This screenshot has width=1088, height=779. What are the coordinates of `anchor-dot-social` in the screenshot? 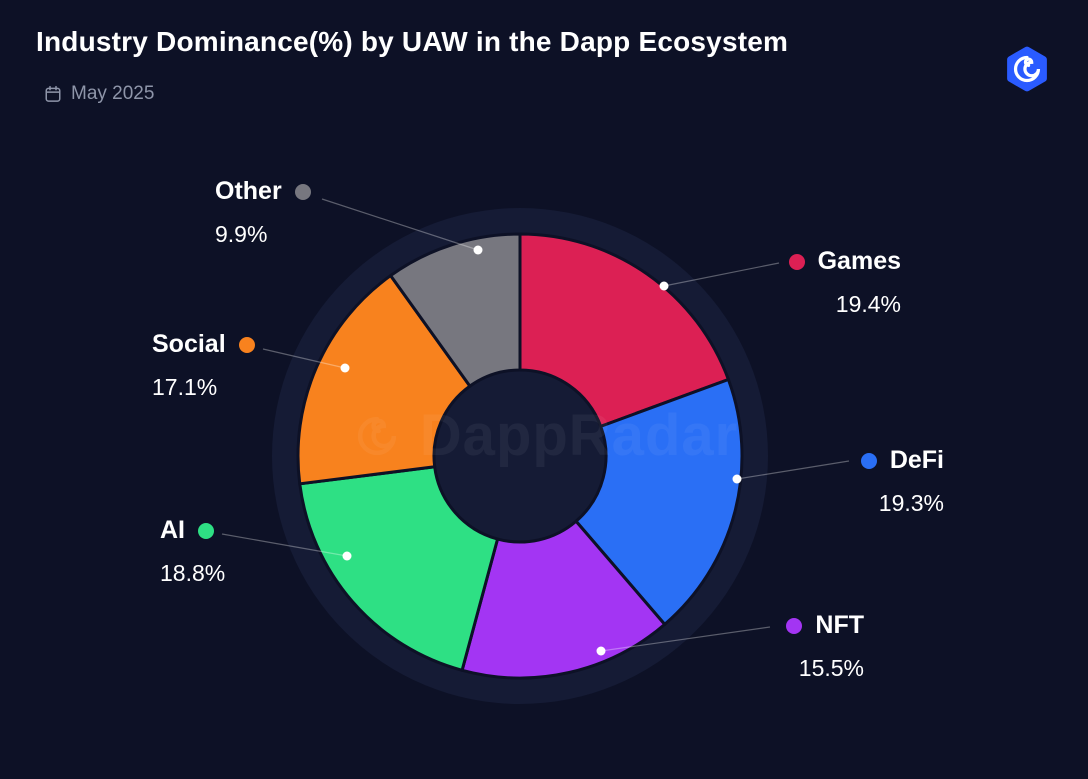 It's located at (345, 368).